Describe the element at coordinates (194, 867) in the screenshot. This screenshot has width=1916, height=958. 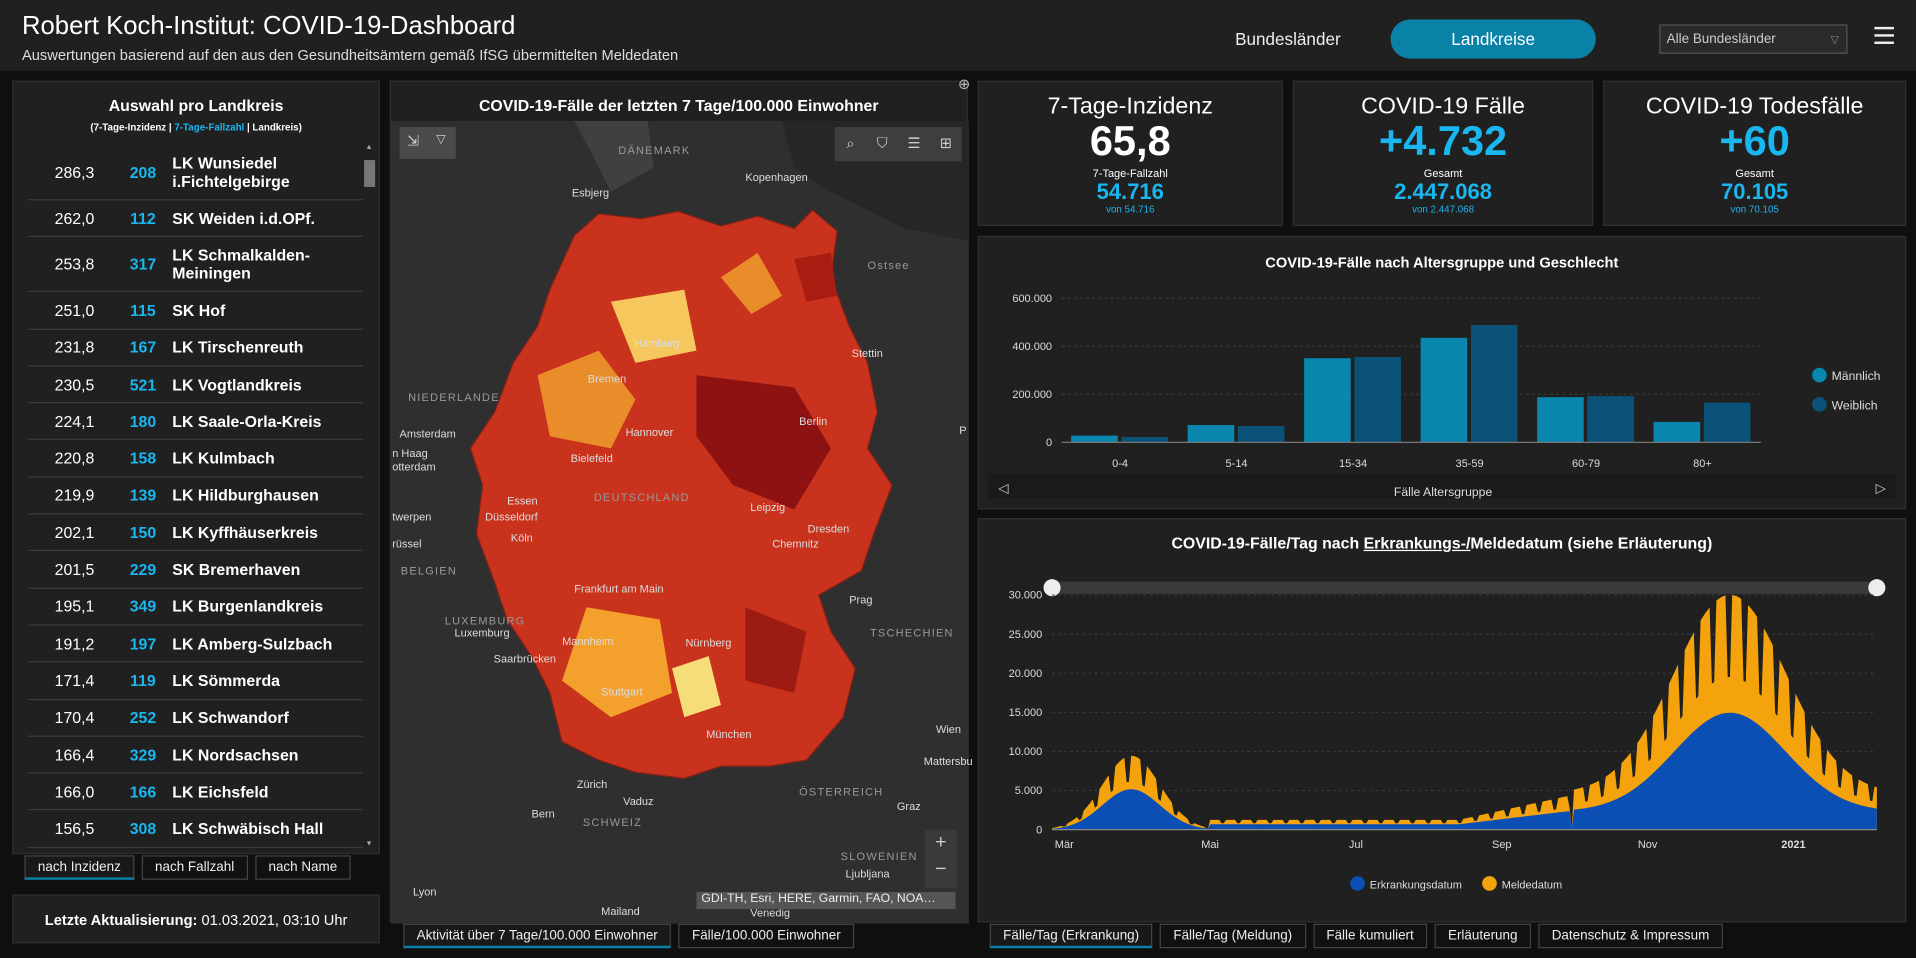
I see `sort-cases-button: nach Fallzahl` at that location.